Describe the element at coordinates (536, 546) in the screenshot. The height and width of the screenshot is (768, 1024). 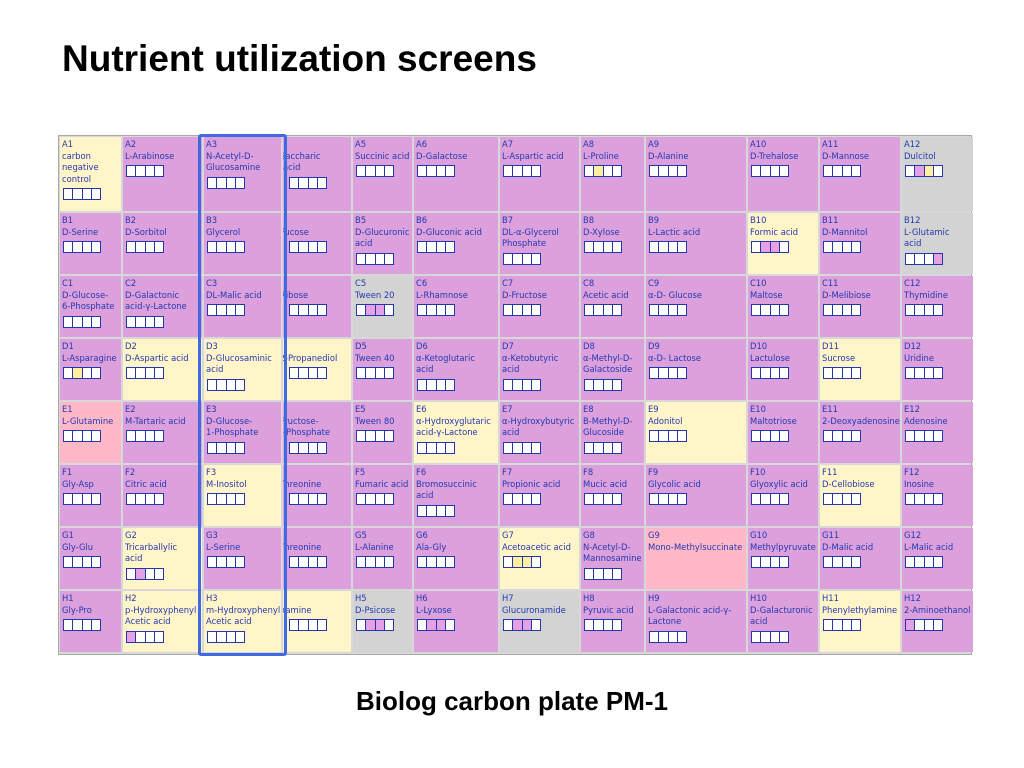
I see `well-substrate-name: Acetoacetic acid` at that location.